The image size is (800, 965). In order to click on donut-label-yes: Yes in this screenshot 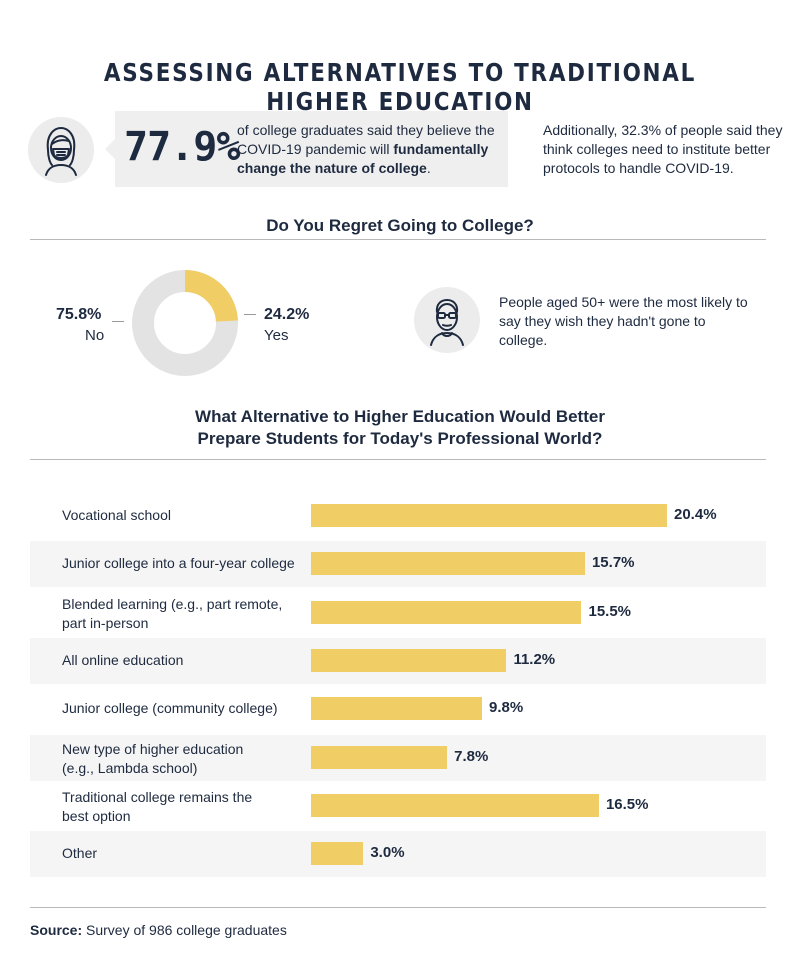, I will do `click(276, 335)`.